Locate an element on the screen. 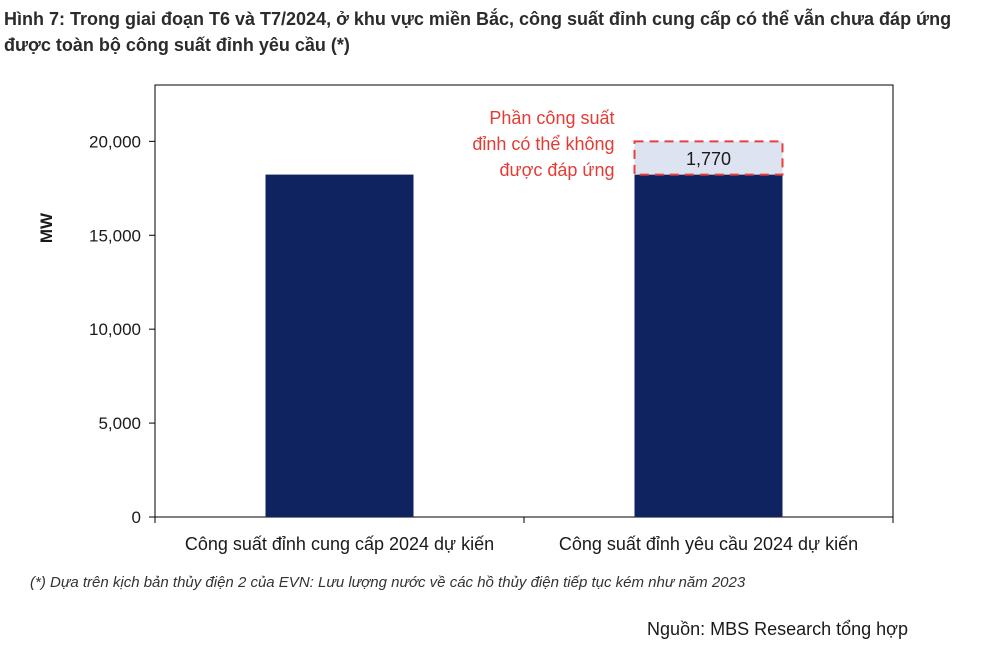 The width and height of the screenshot is (1000, 665). annotation-line: đỉnh có thể không is located at coordinates (543, 144).